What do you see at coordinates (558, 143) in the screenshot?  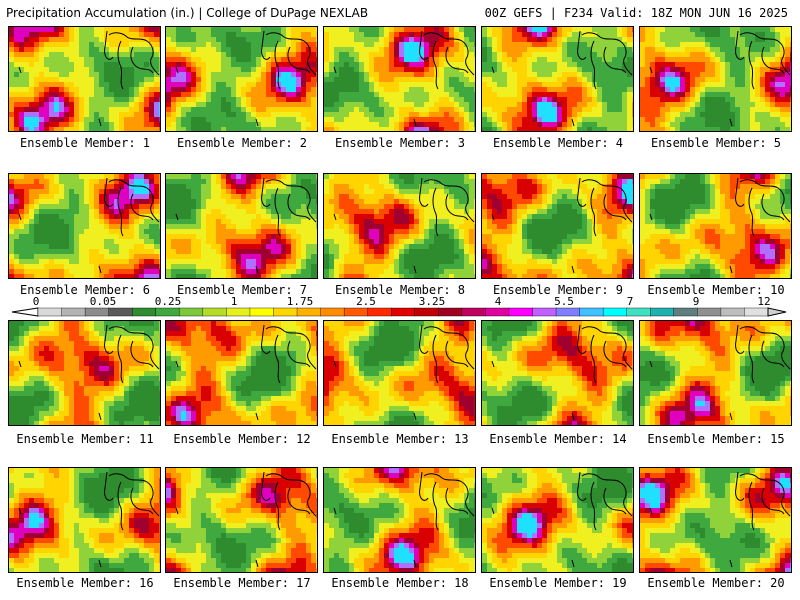 I see `panel-caption: Ensemble Member: 4` at bounding box center [558, 143].